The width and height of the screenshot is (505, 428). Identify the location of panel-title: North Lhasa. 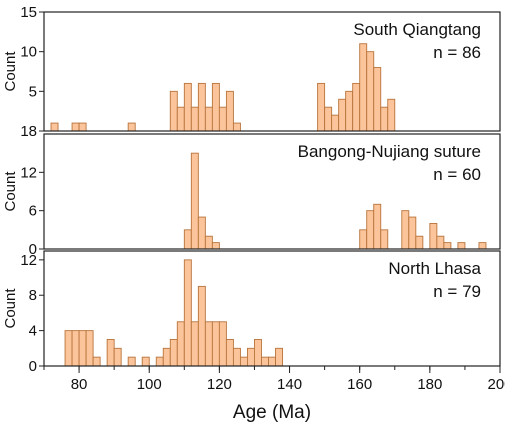
(434, 268).